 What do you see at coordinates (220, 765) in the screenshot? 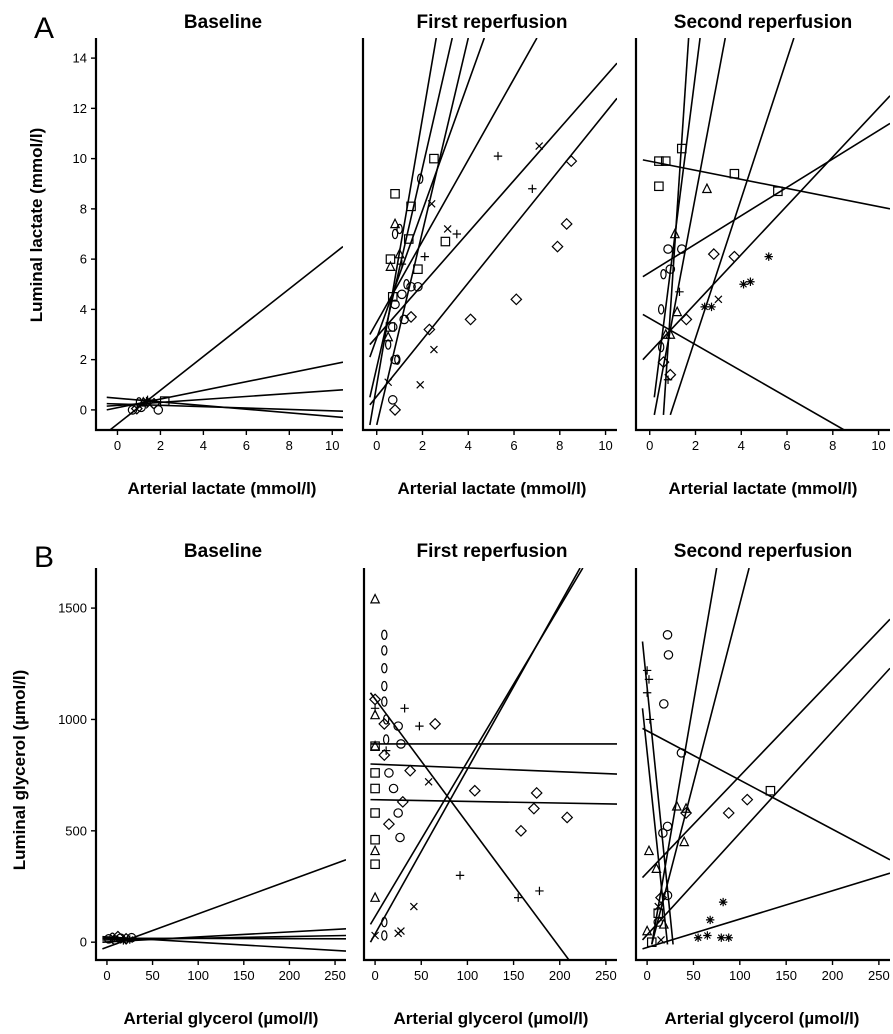
I see `axes-B-baseline` at bounding box center [220, 765].